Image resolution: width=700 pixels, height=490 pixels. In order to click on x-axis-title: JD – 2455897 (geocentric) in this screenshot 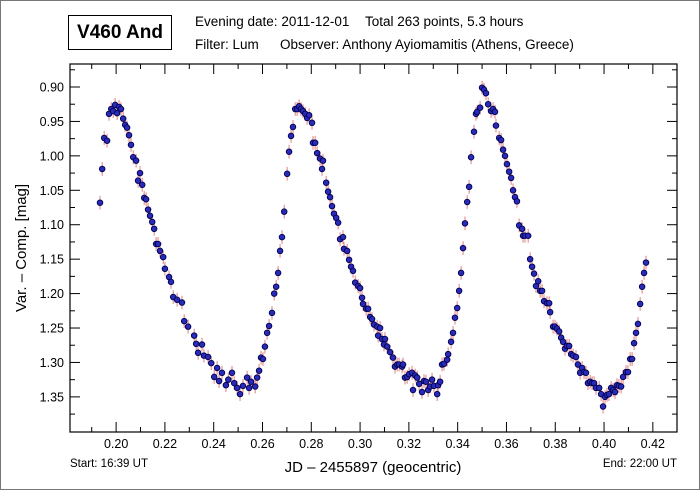, I will do `click(373, 467)`.